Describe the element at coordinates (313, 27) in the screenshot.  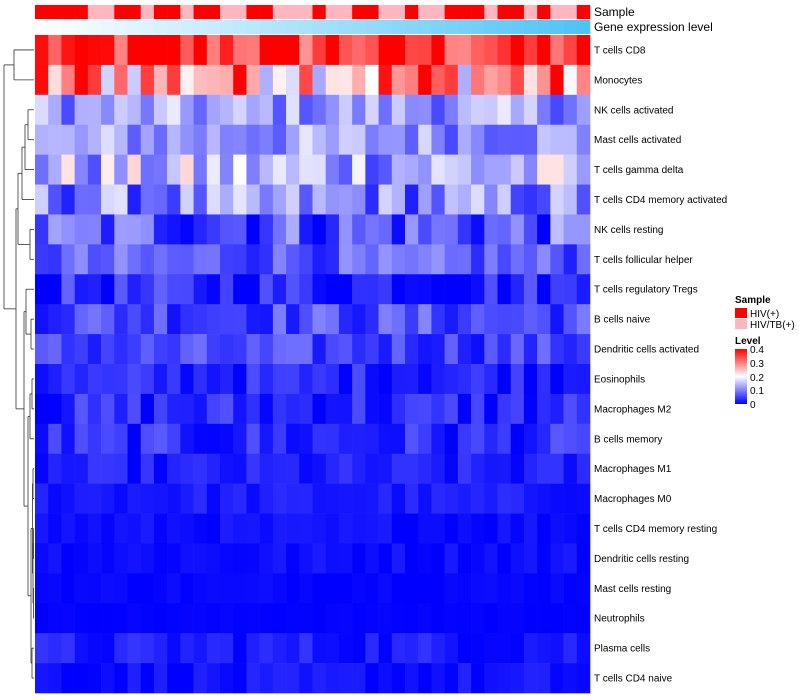
I see `gene-expression-annotation-bar` at that location.